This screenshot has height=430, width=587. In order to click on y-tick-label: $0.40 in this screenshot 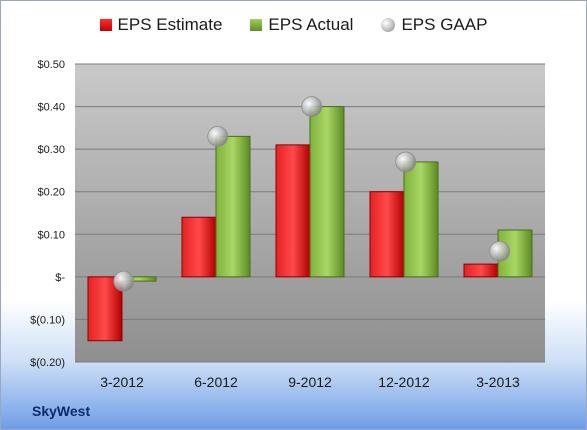, I will do `click(51, 108)`.